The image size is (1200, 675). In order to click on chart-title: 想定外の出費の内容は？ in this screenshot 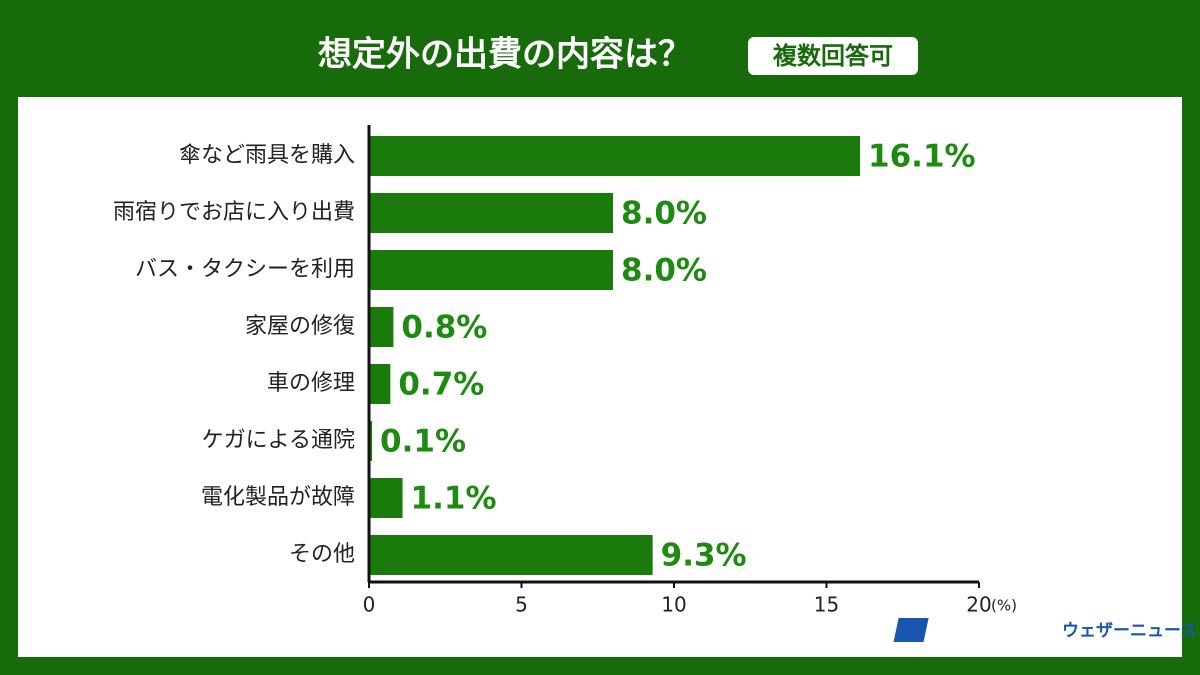, I will do `click(505, 55)`.